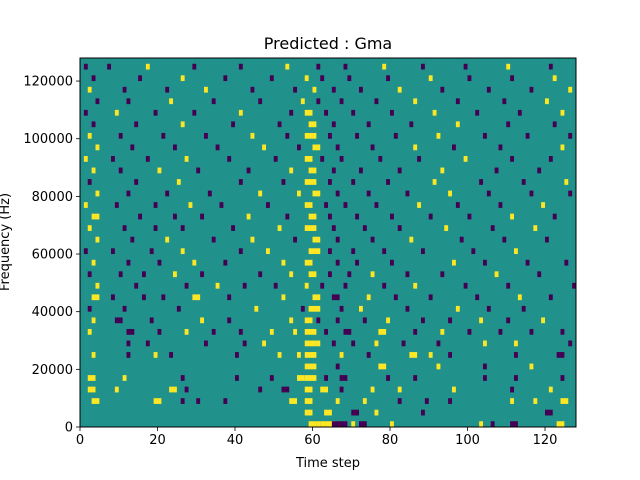 The image size is (640, 480). I want to click on y-axis-label: Frequency (Hz), so click(6, 242).